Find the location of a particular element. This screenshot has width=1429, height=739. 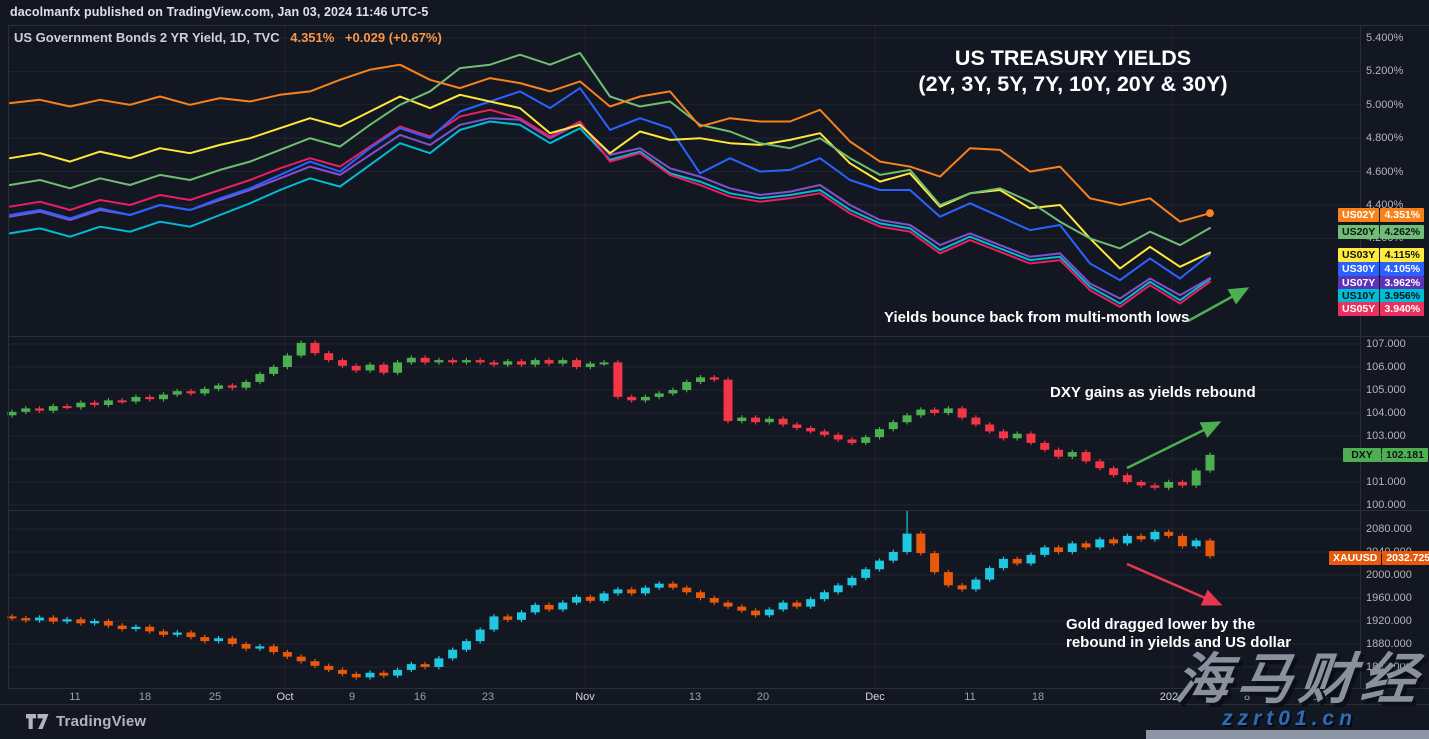

time-tick-label: 15 is located at coordinates (1317, 697).